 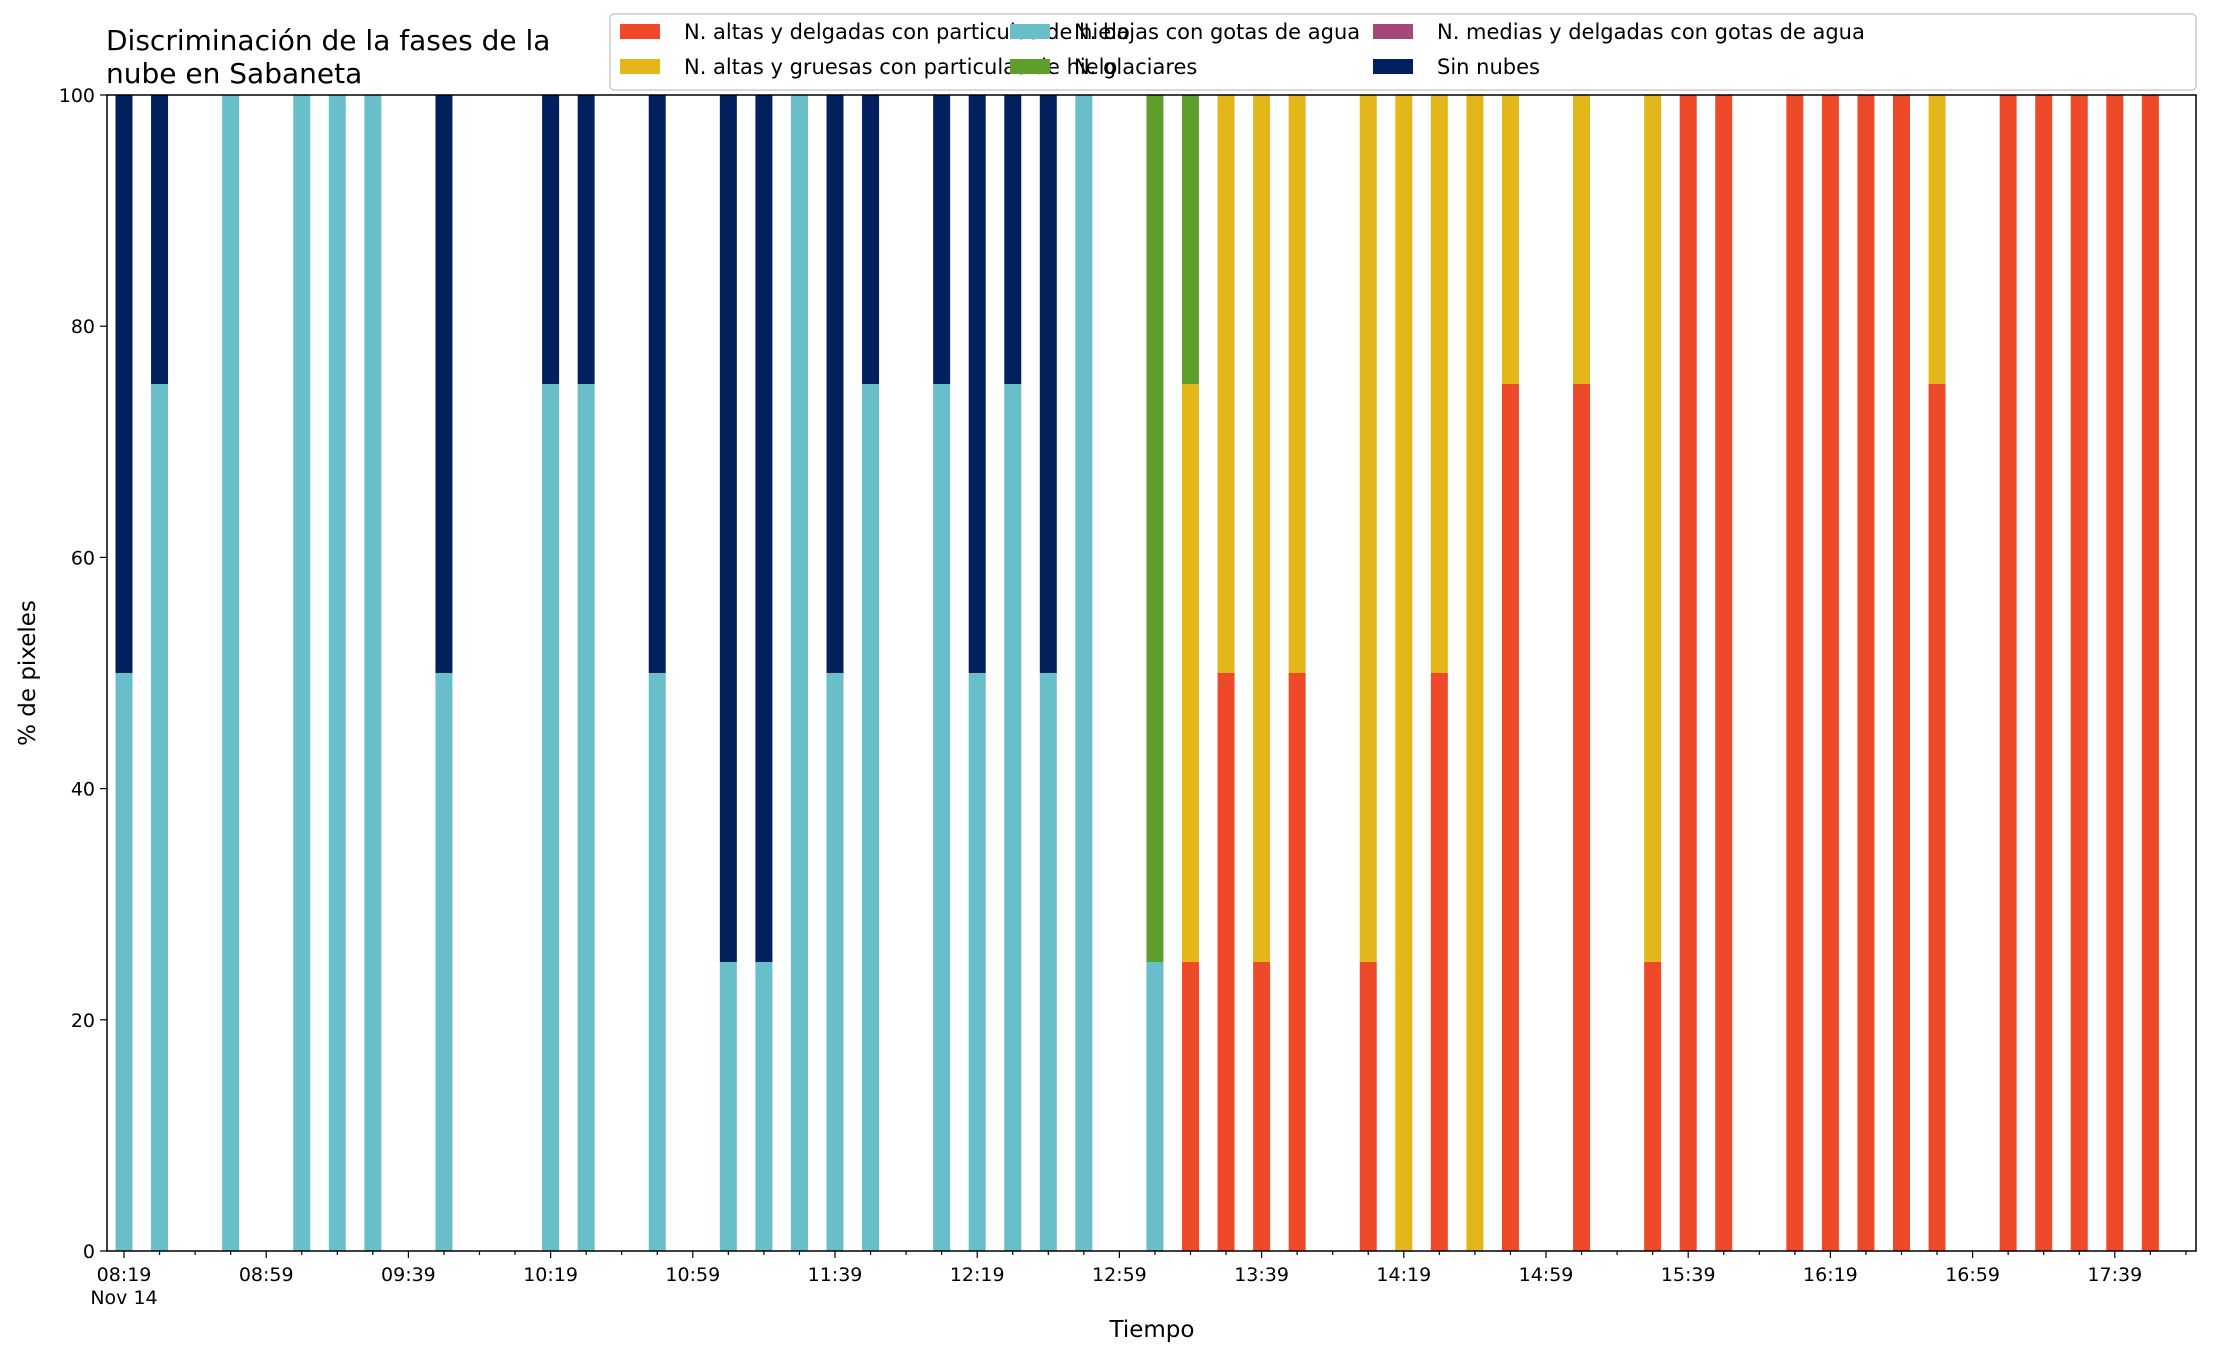 I want to click on legend-item-medias: N. medias y delgadas con gotas de agua, so click(x=1619, y=32).